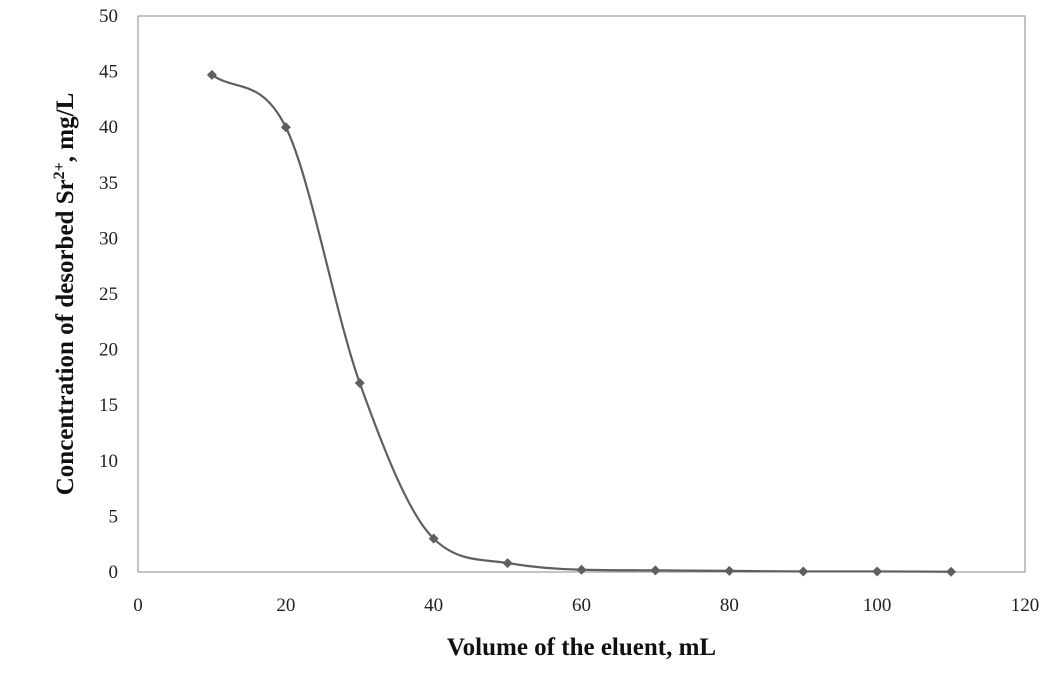 Image resolution: width=1057 pixels, height=690 pixels. Describe the element at coordinates (877, 605) in the screenshot. I see `x-tick-label: 100` at that location.